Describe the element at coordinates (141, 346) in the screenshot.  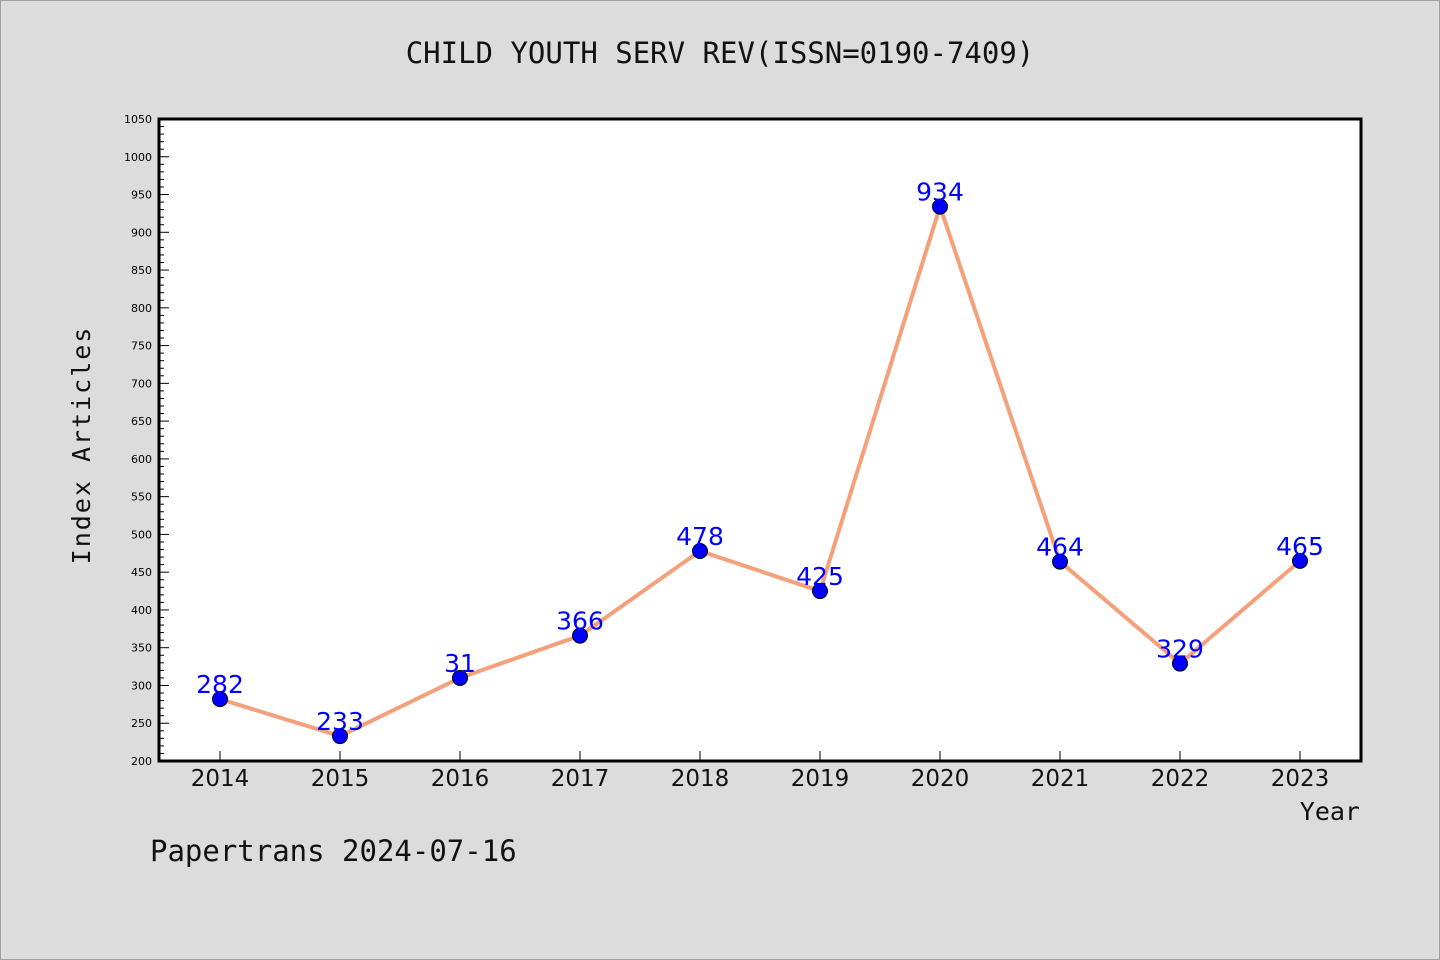
I see `y-tick-label: 750` at that location.